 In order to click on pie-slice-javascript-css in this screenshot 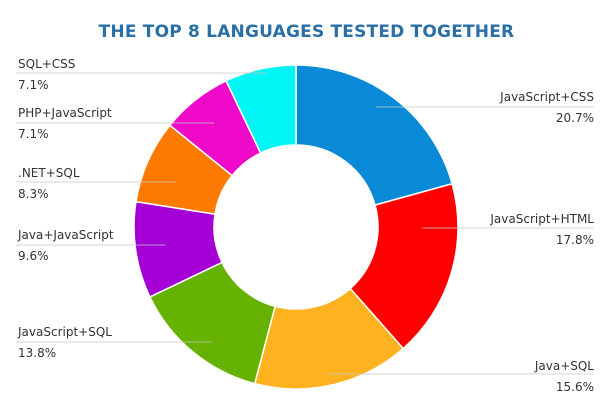, I will do `click(374, 135)`.